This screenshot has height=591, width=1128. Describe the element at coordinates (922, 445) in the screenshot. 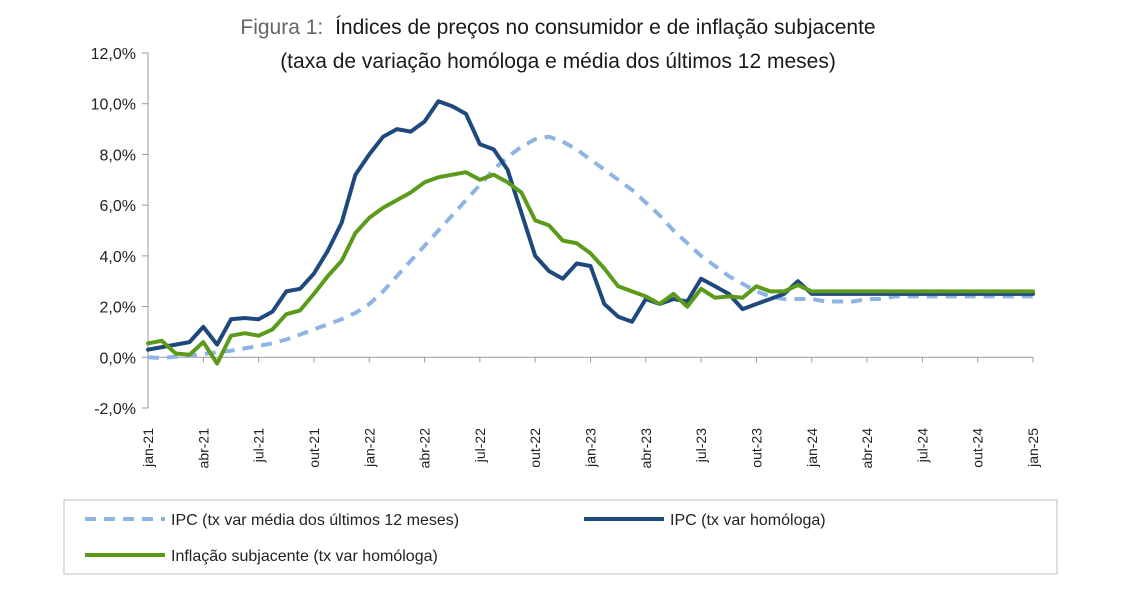

I see `x-tick-label: jul-24` at that location.